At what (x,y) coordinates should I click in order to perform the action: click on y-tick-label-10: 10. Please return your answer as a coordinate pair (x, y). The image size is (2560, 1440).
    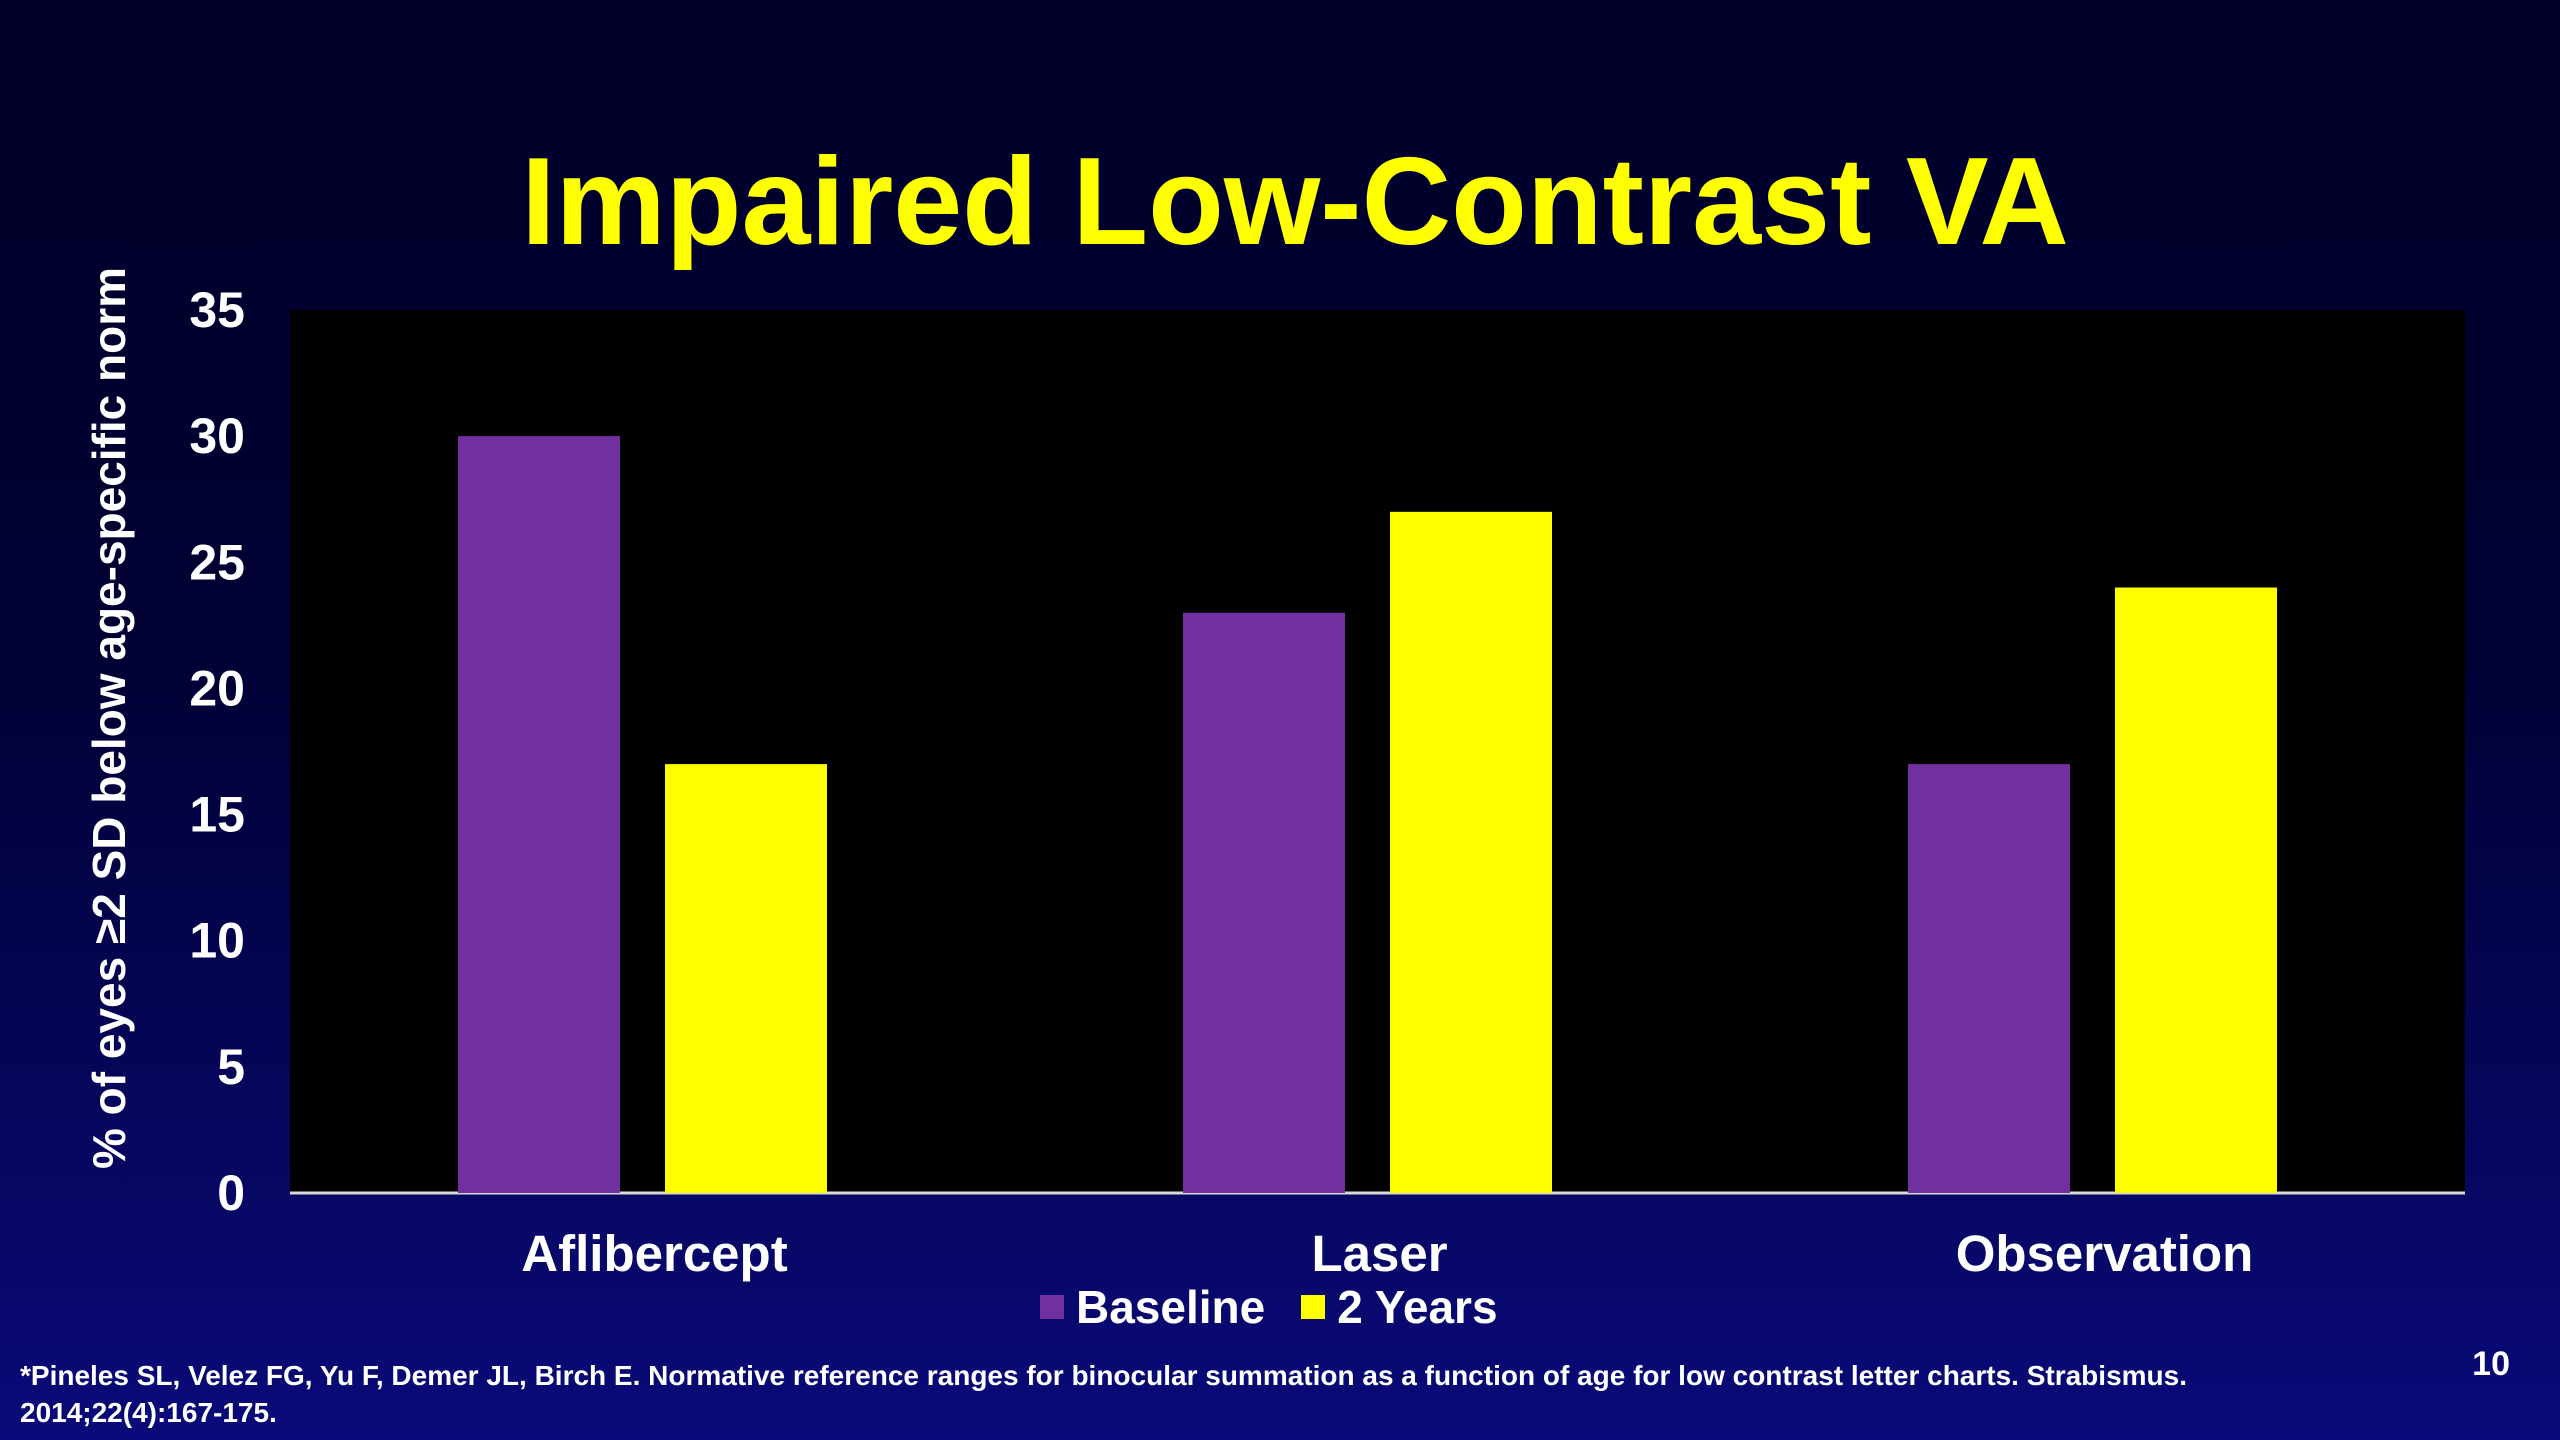
    Looking at the image, I should click on (217, 941).